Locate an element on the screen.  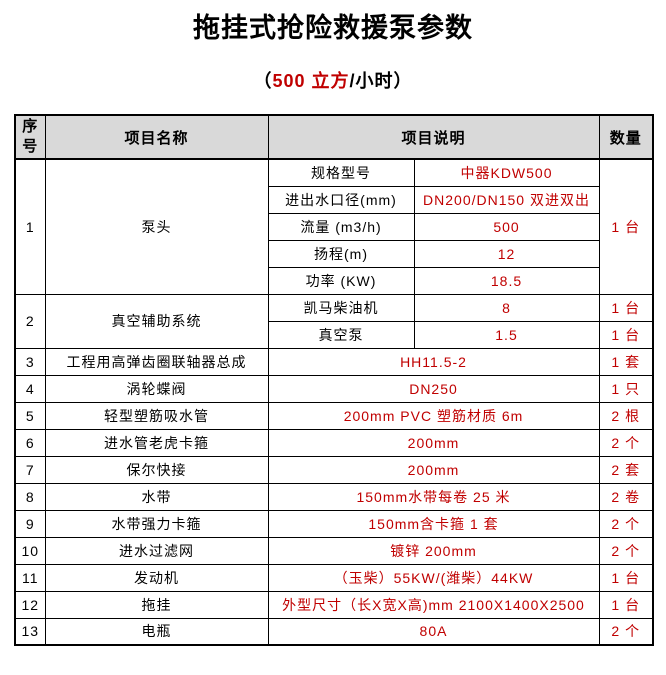
table-row: 7 保尔快接 200mm 2 套 is located at coordinates (334, 469).